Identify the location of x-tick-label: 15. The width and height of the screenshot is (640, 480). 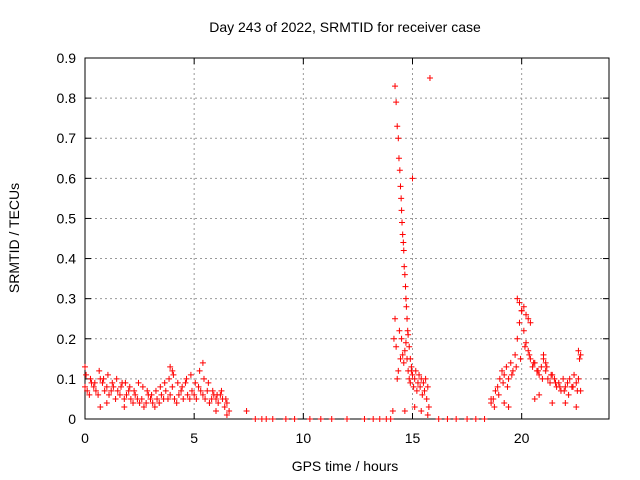
(413, 438).